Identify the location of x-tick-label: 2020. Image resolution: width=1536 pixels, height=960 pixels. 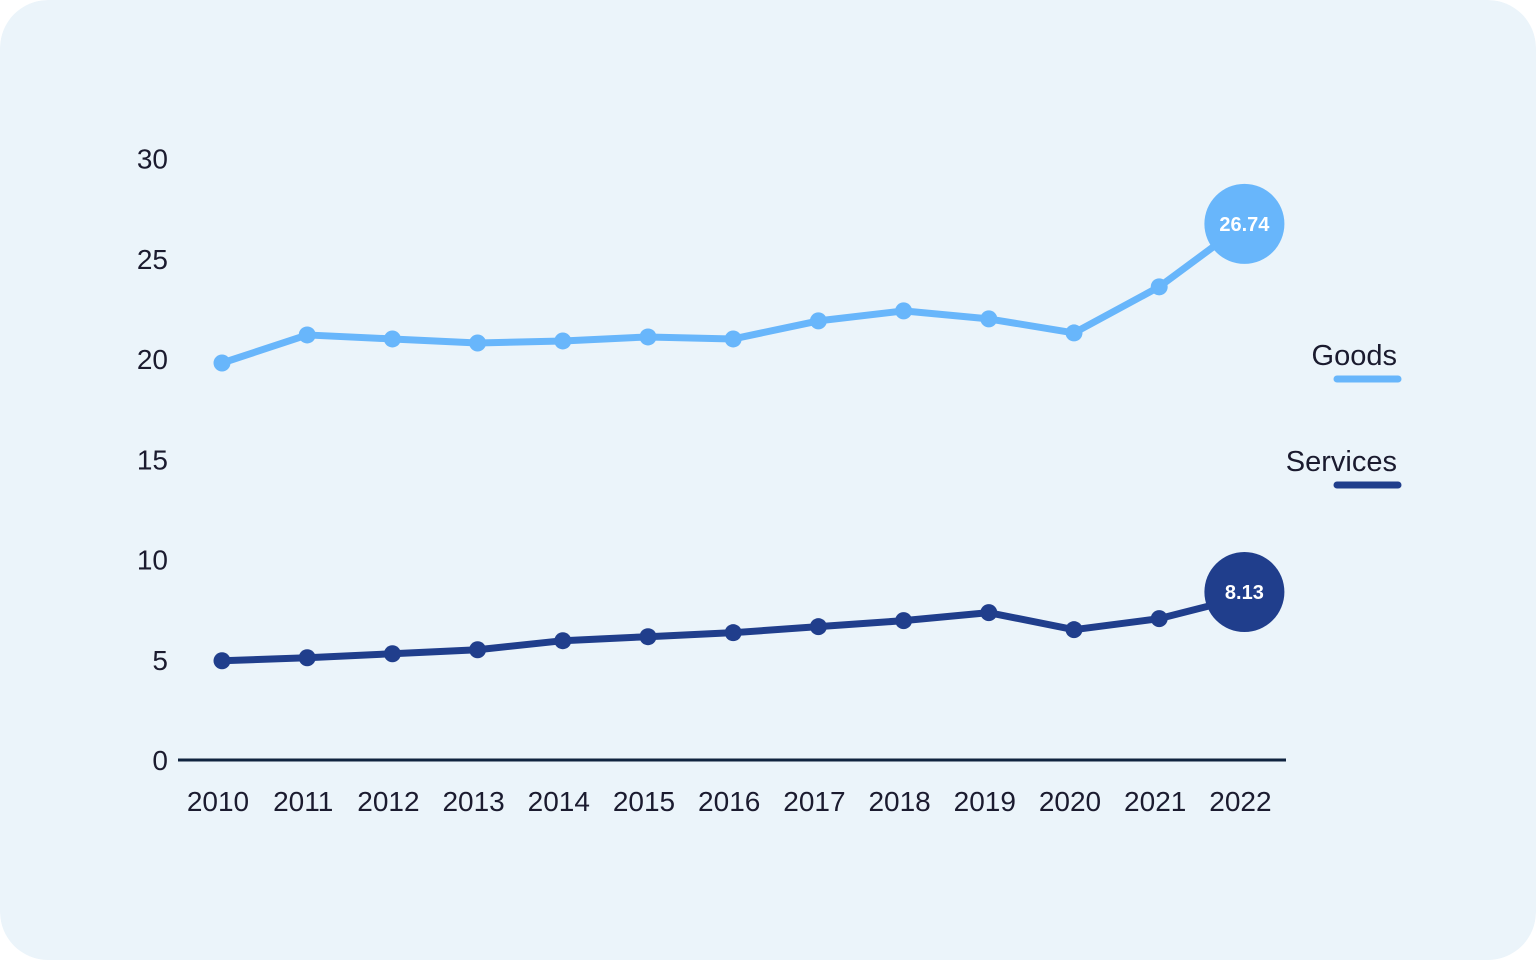
(1070, 801).